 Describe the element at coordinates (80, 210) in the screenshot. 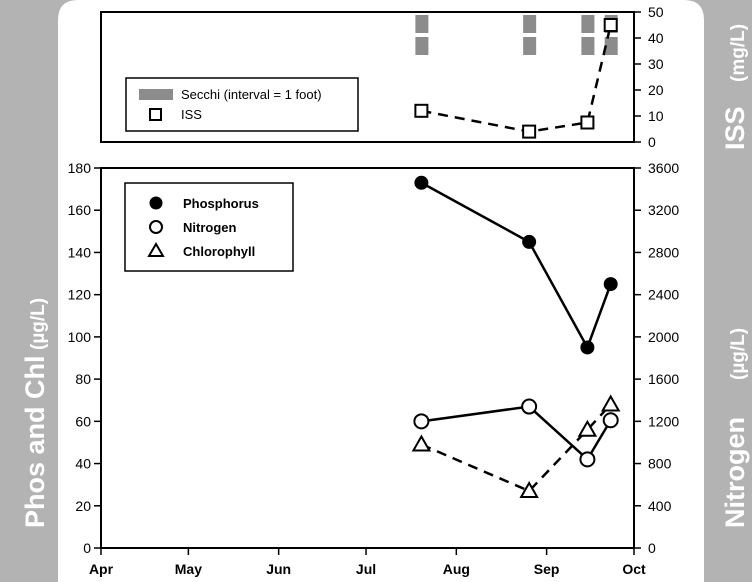

I see `left-y-tick-label: 160` at that location.